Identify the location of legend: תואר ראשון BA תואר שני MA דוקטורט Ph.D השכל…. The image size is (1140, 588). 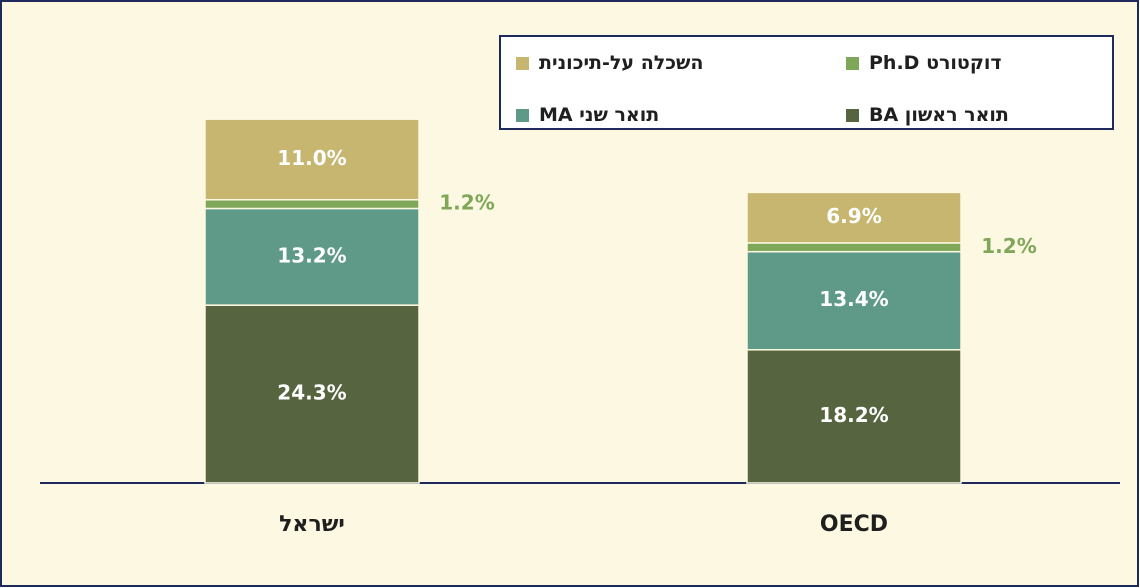
(806, 82).